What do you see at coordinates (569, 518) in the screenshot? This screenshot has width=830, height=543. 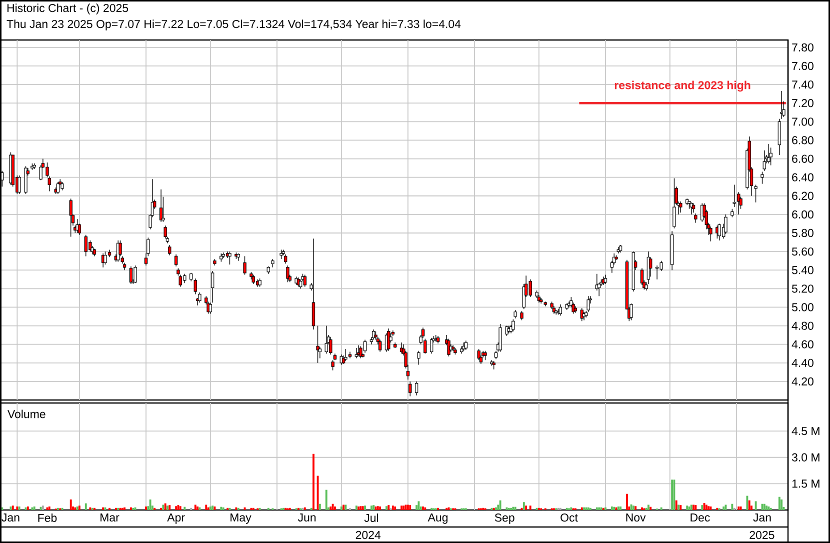 I see `x-tick-label: Oct` at bounding box center [569, 518].